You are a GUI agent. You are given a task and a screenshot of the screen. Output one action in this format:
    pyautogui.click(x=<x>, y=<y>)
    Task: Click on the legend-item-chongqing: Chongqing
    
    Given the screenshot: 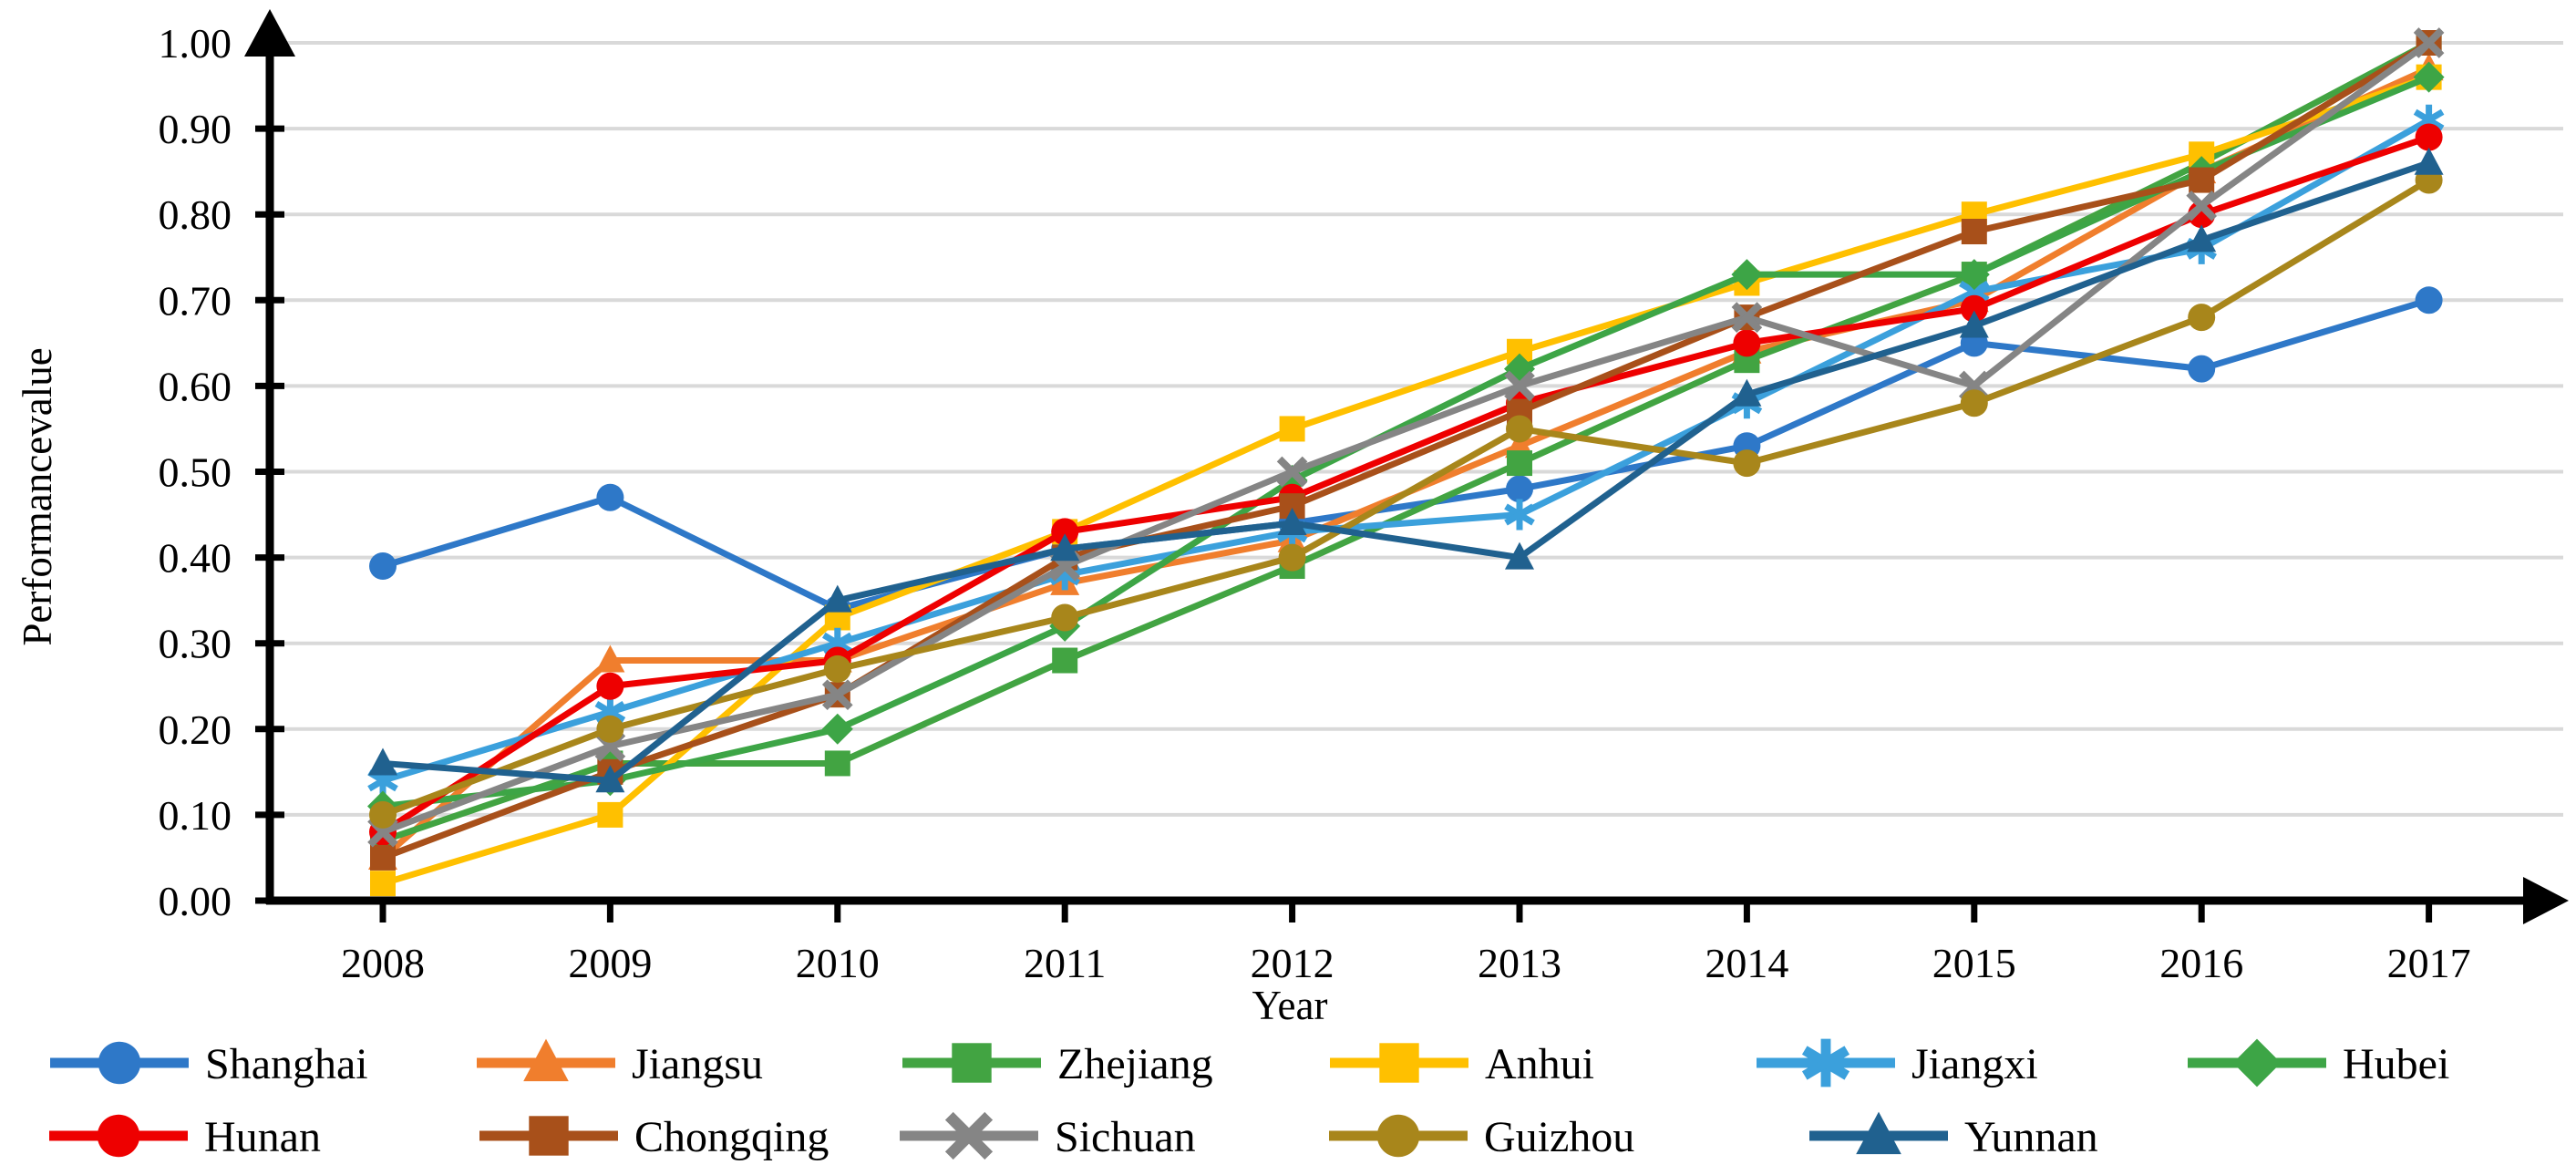 What is the action you would take?
    pyautogui.click(x=654, y=1137)
    